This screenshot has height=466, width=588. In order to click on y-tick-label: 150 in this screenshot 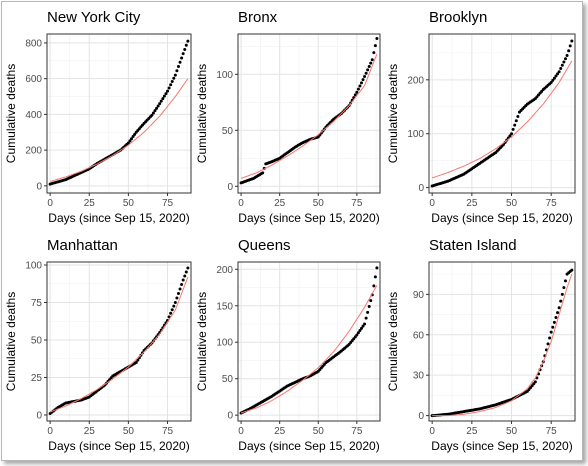, I will do `click(224, 306)`.